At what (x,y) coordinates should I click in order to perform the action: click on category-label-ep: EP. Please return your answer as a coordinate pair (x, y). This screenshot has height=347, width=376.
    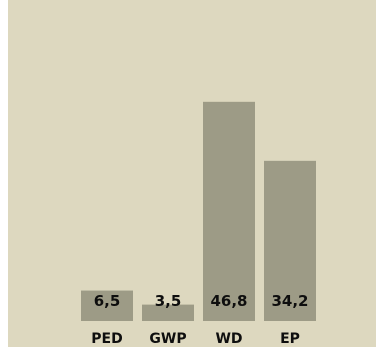
    Looking at the image, I should click on (290, 339).